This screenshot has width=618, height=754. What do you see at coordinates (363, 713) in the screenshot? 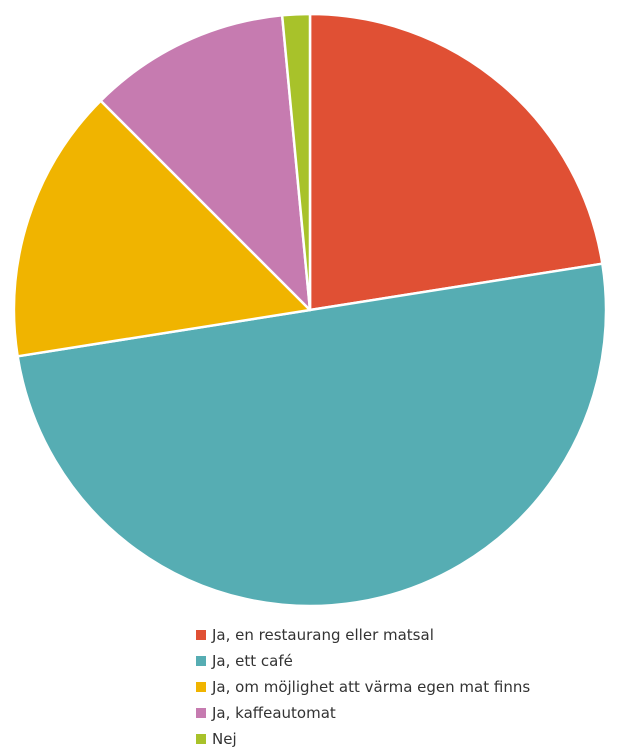
I see `legend-item: Ja, kaffeautomat` at bounding box center [363, 713].